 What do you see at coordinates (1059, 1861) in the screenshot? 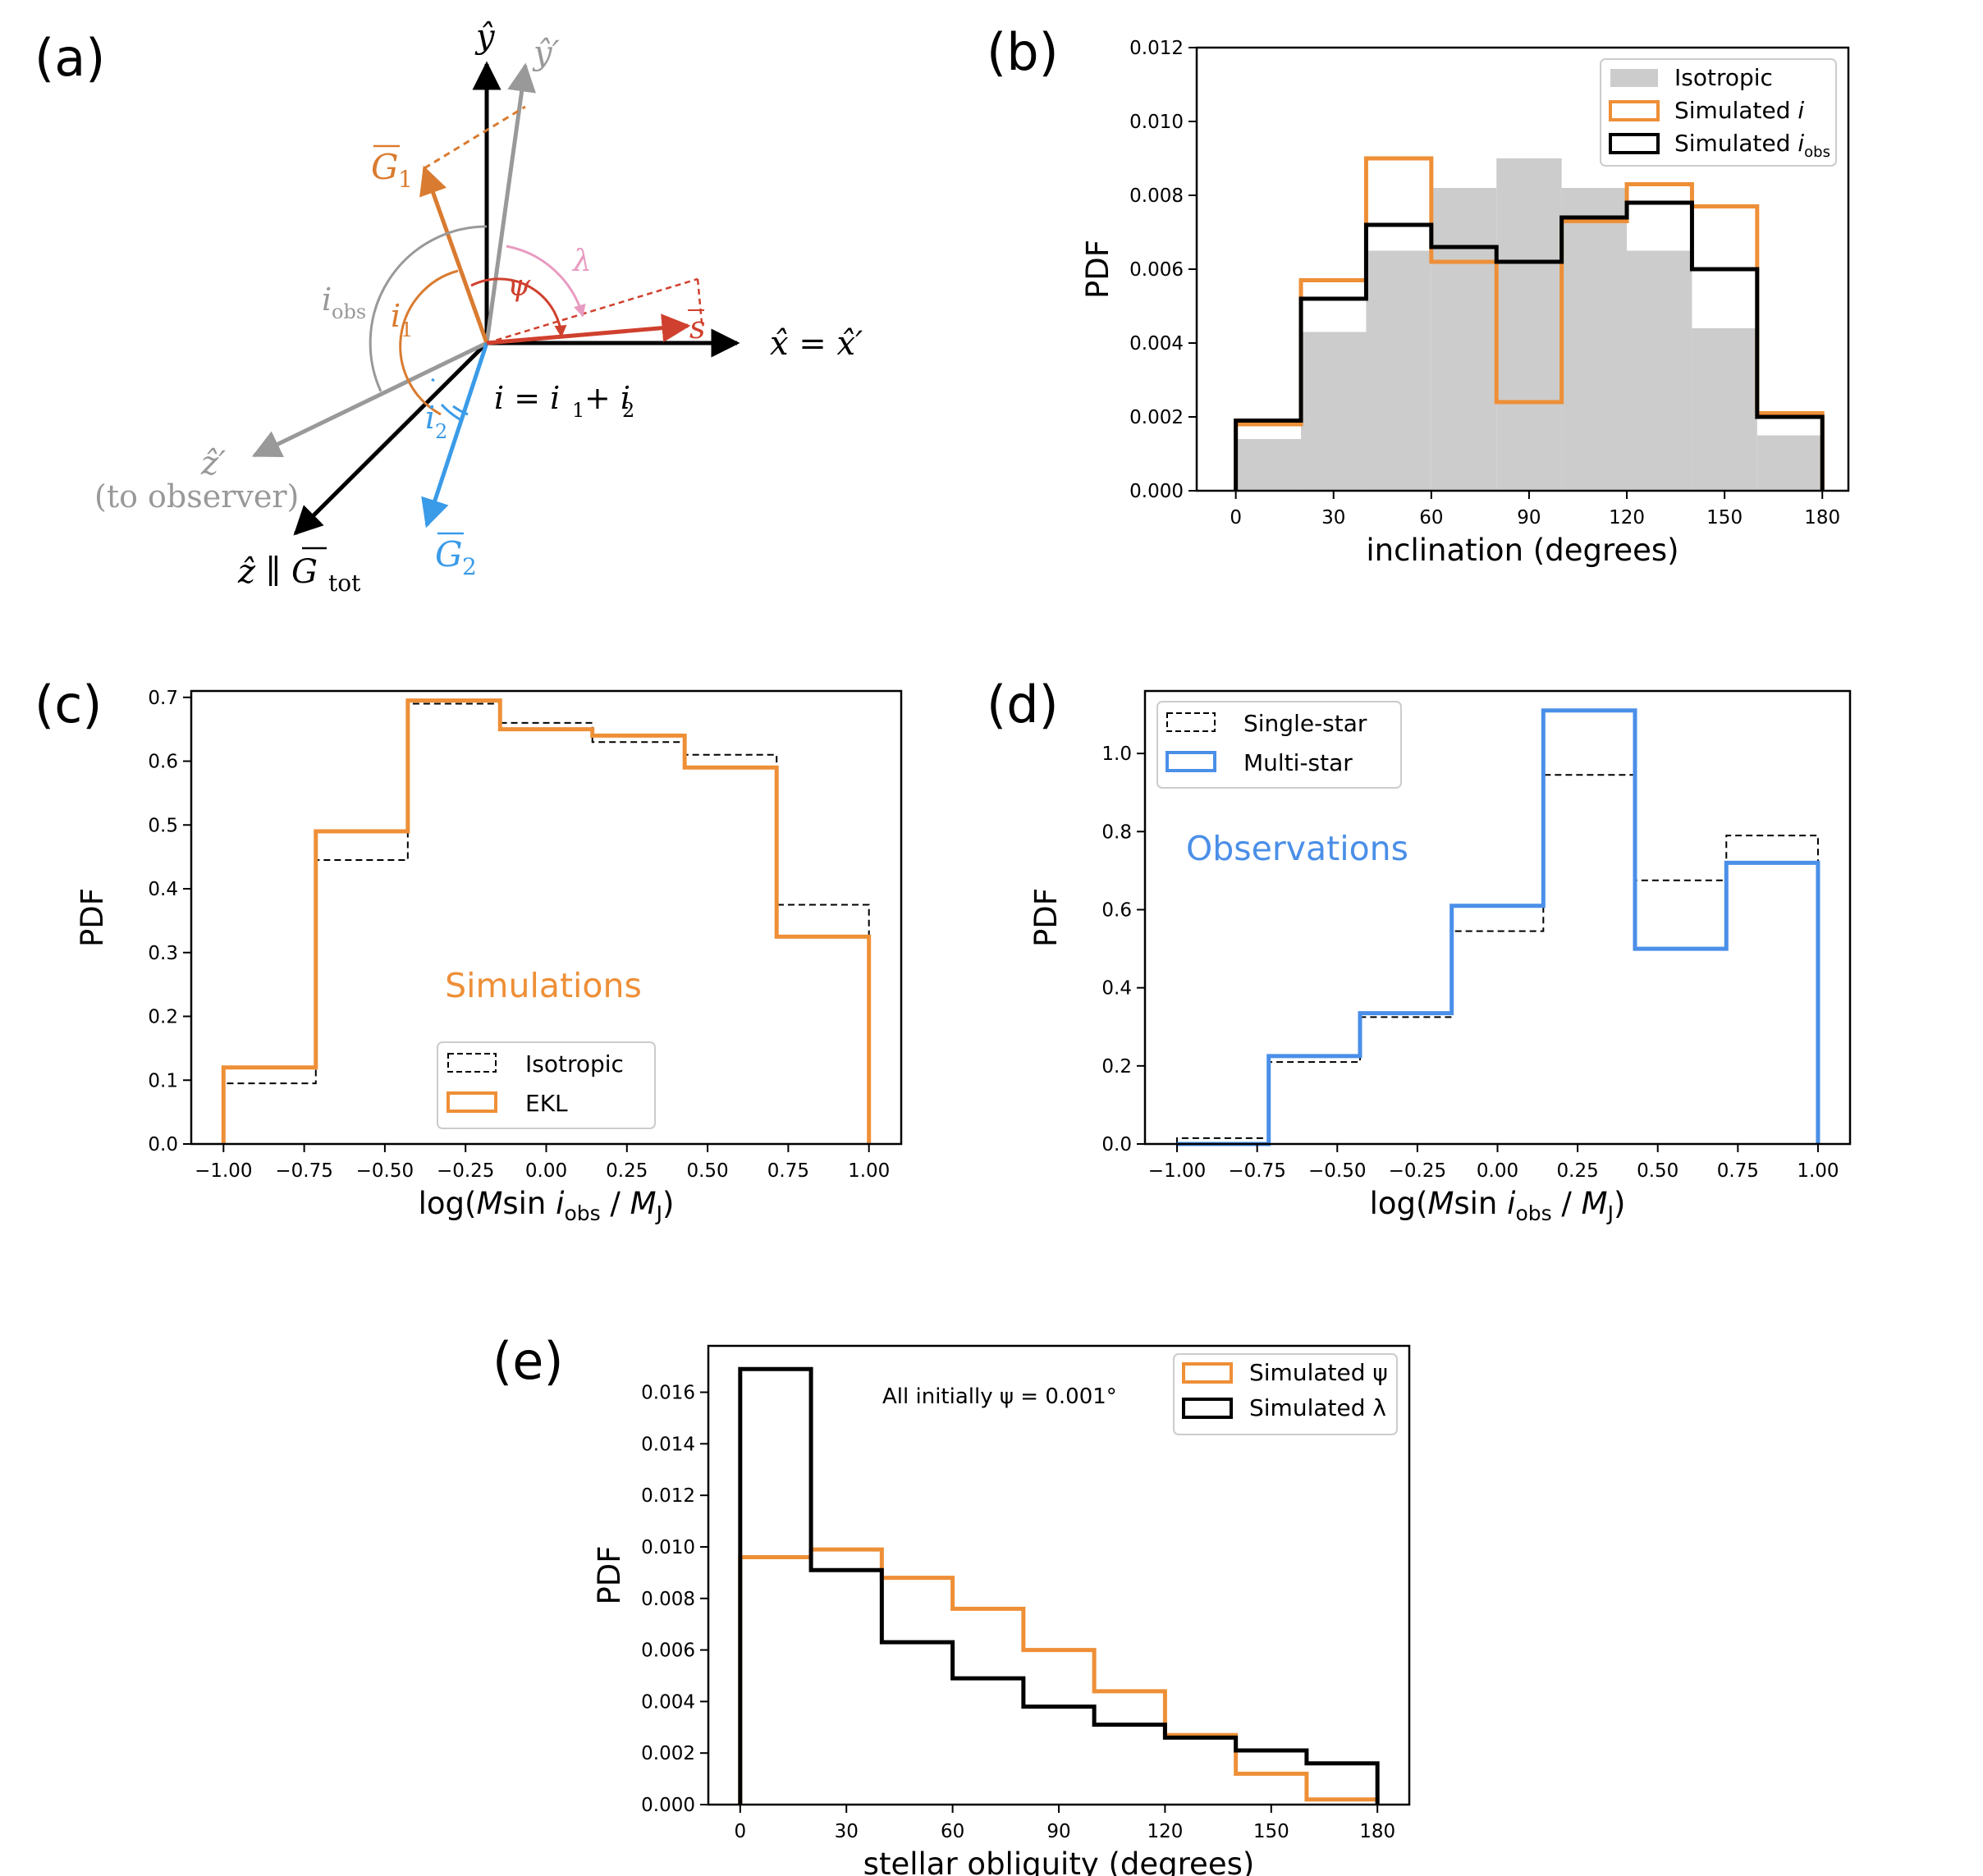
I see `x-axis-label: stellar obliquity (degrees)` at bounding box center [1059, 1861].